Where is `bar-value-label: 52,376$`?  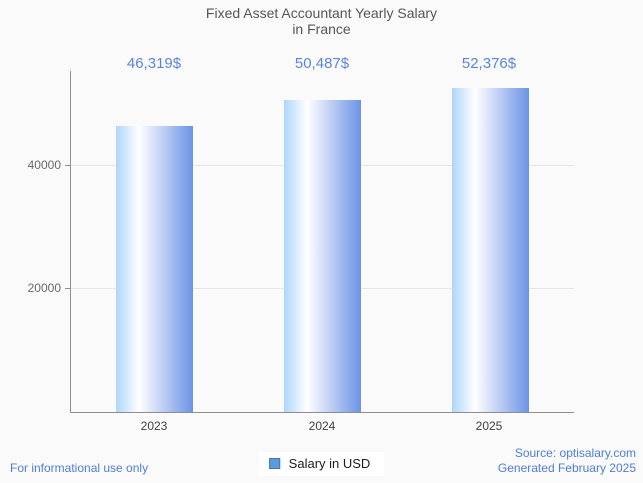
bar-value-label: 52,376$ is located at coordinates (489, 63).